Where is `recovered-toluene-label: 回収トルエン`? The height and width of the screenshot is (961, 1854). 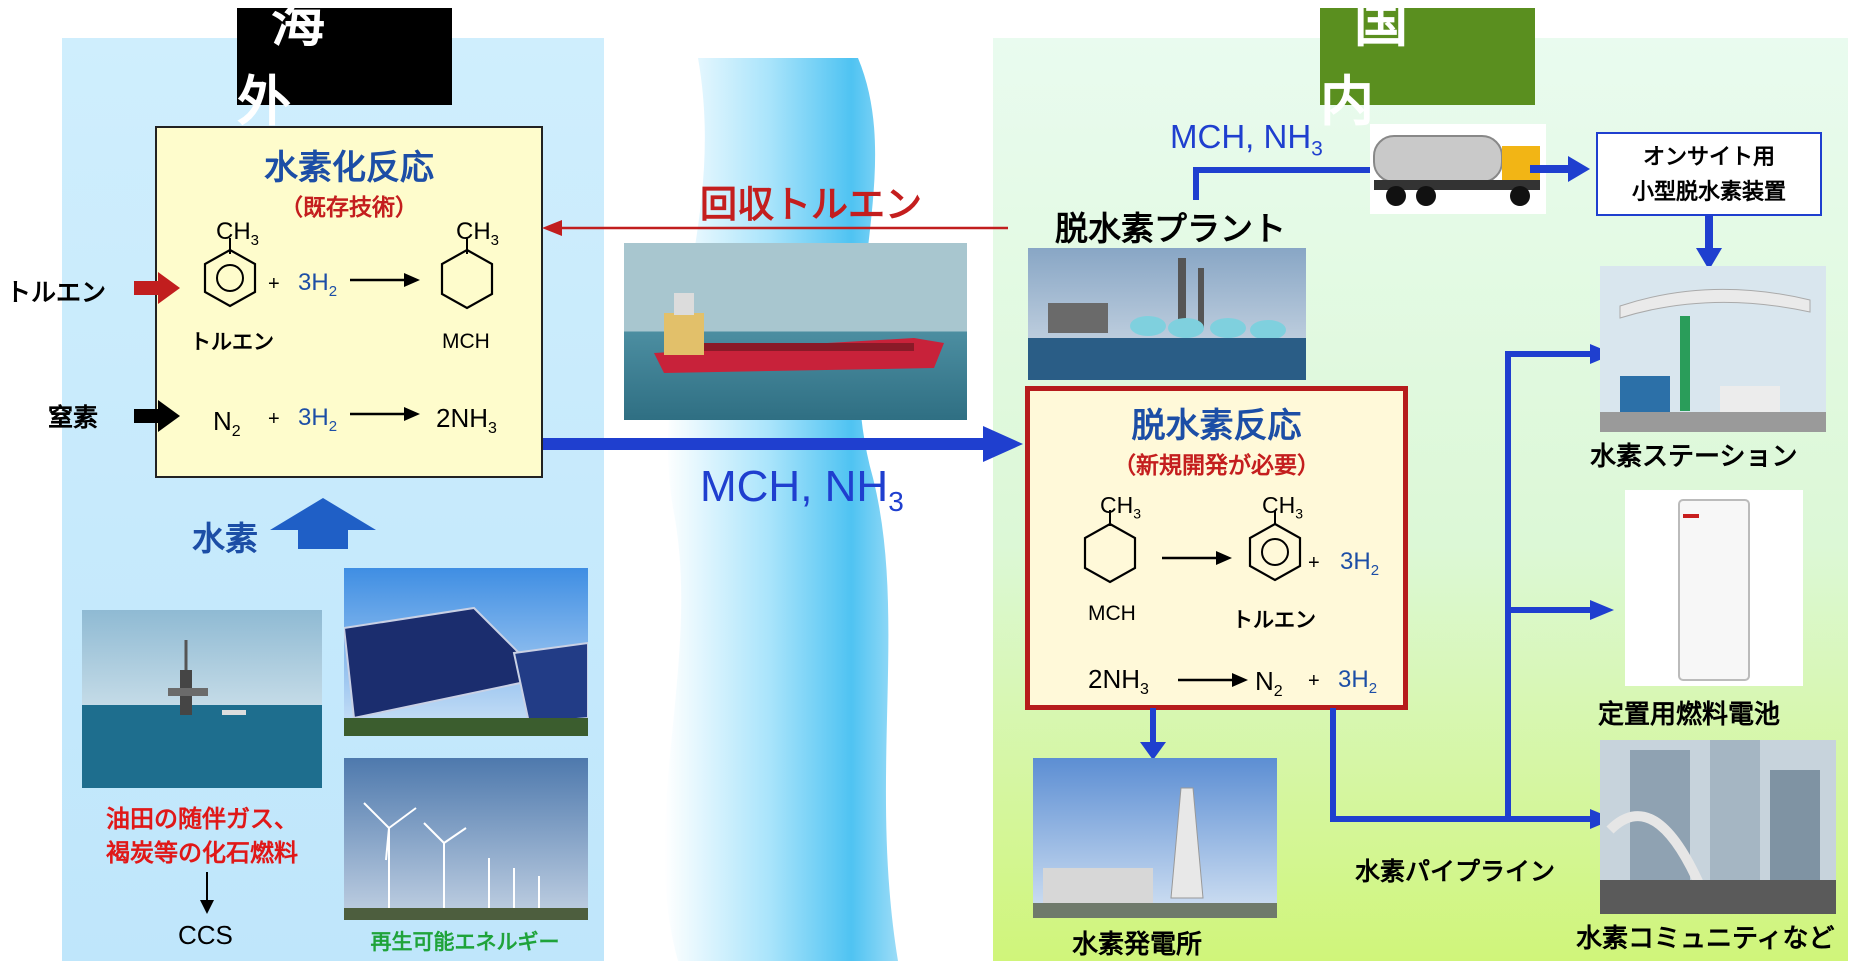 recovered-toluene-label: 回収トルエン is located at coordinates (811, 204).